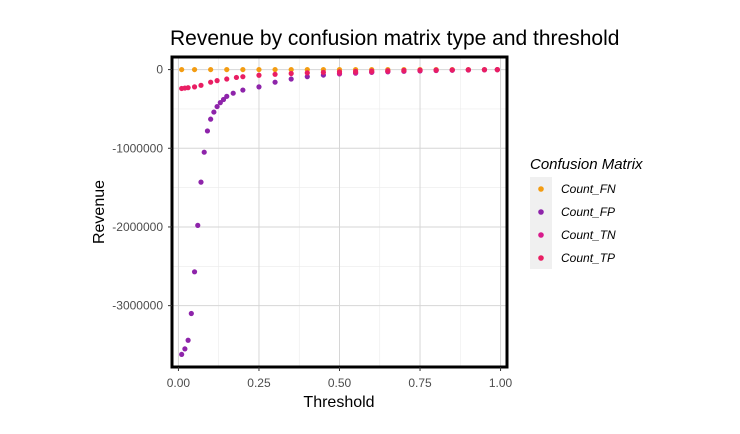  Describe the element at coordinates (99, 212) in the screenshot. I see `y-axis-label: Revenue` at that location.